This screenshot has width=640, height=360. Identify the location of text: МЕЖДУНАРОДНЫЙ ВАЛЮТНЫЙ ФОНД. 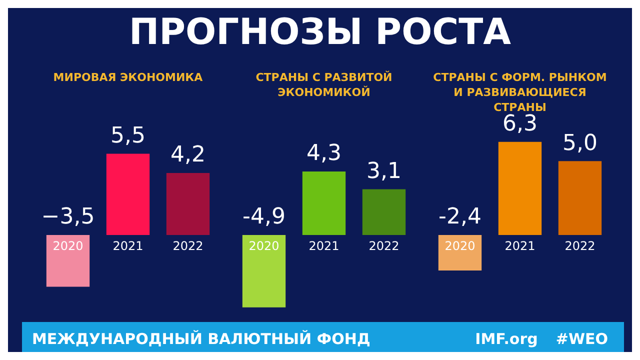
(201, 339).